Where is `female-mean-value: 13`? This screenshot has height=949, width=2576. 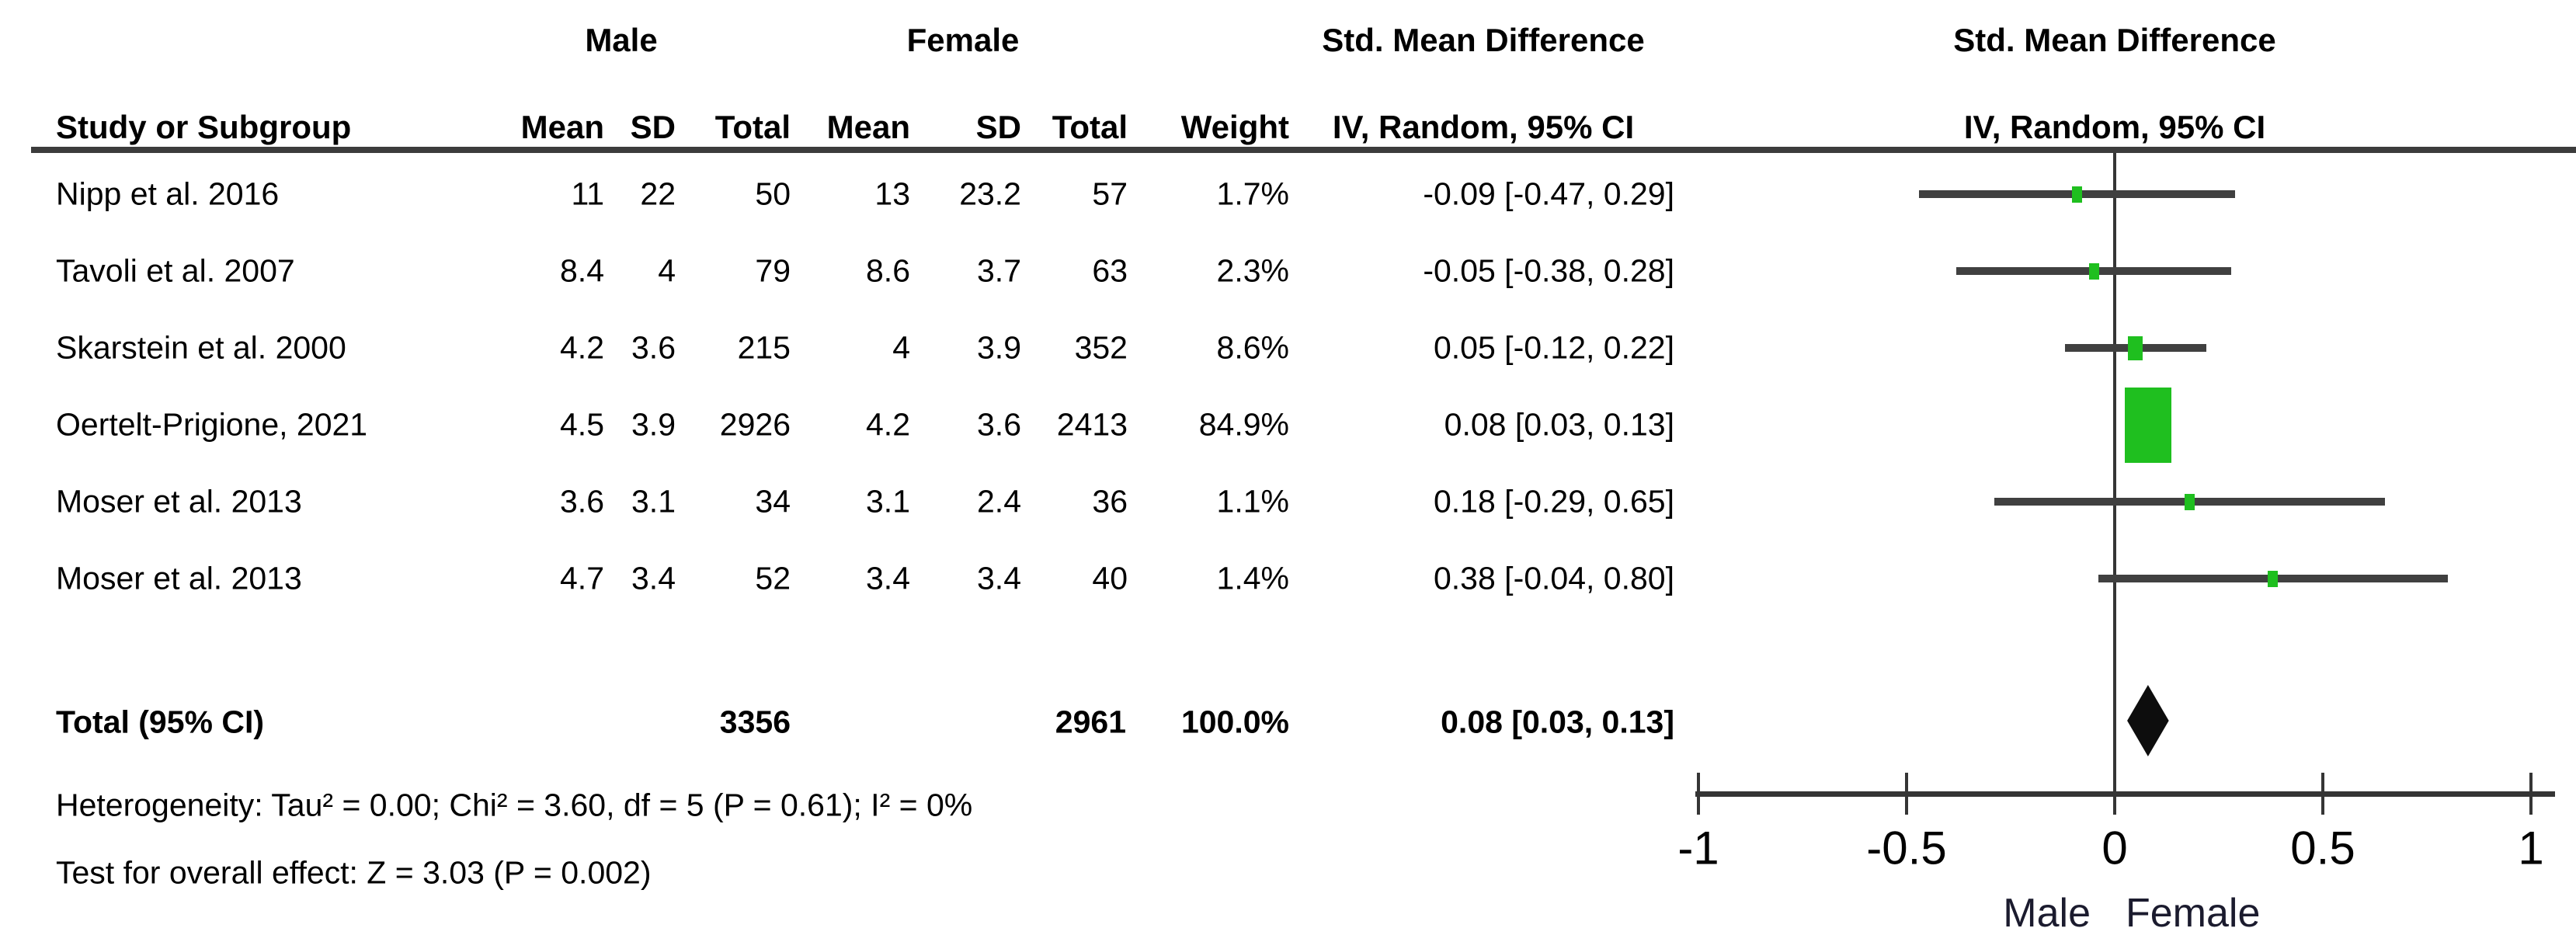
female-mean-value: 13 is located at coordinates (892, 194).